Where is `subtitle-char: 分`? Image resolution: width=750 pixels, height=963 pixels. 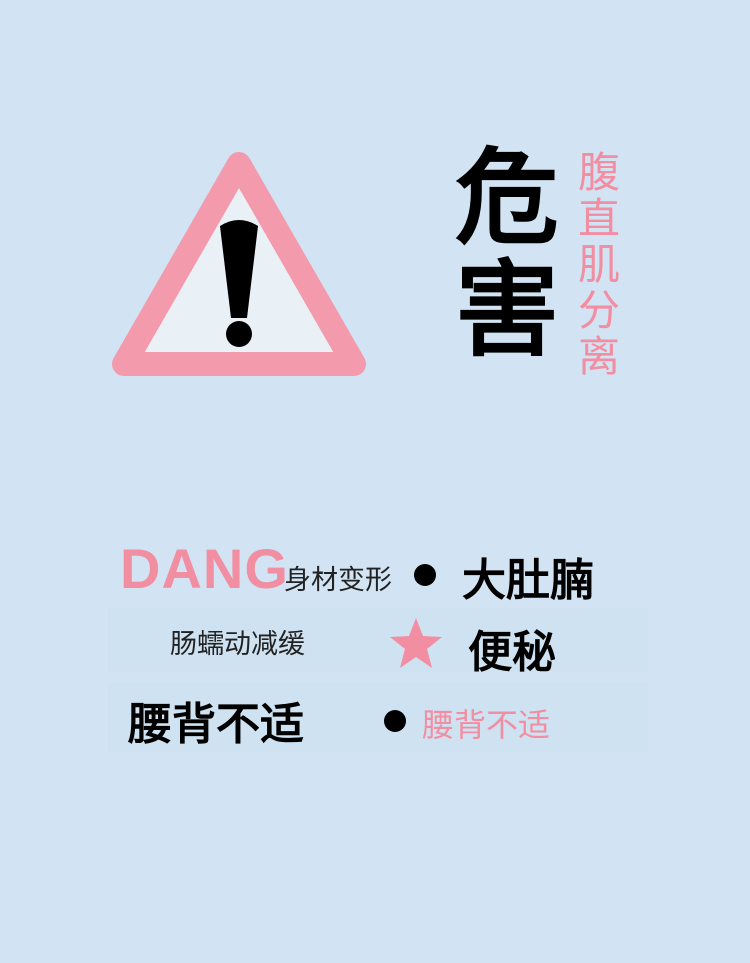 subtitle-char: 分 is located at coordinates (598, 310).